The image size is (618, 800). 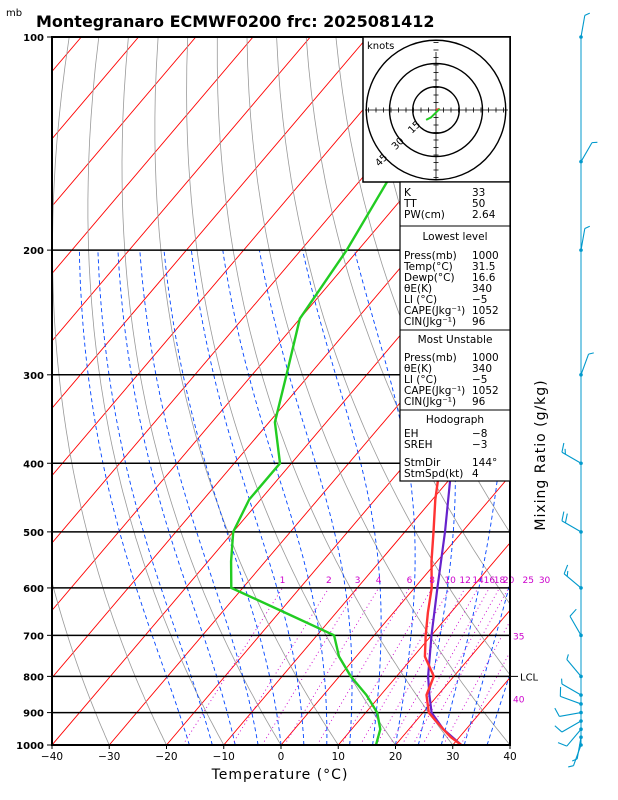 I want to click on mixing-ratio-label: 3, so click(x=358, y=581).